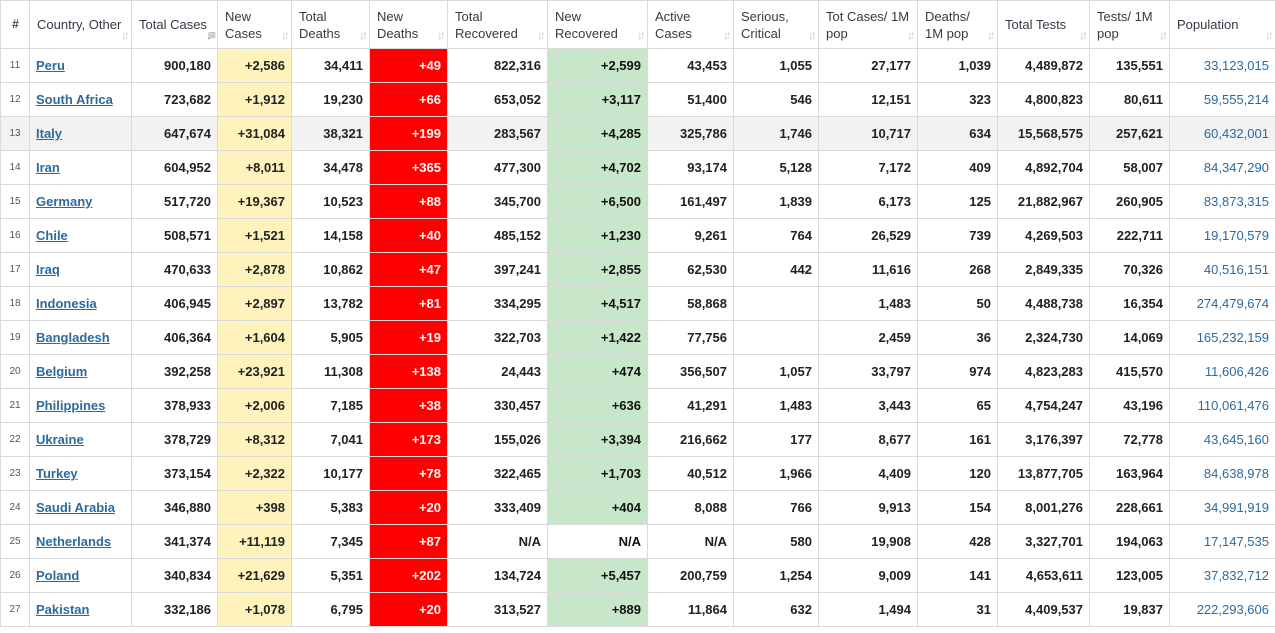  I want to click on column-header-deaths-1m: Deaths/ 1M pop ↓↑, so click(957, 24).